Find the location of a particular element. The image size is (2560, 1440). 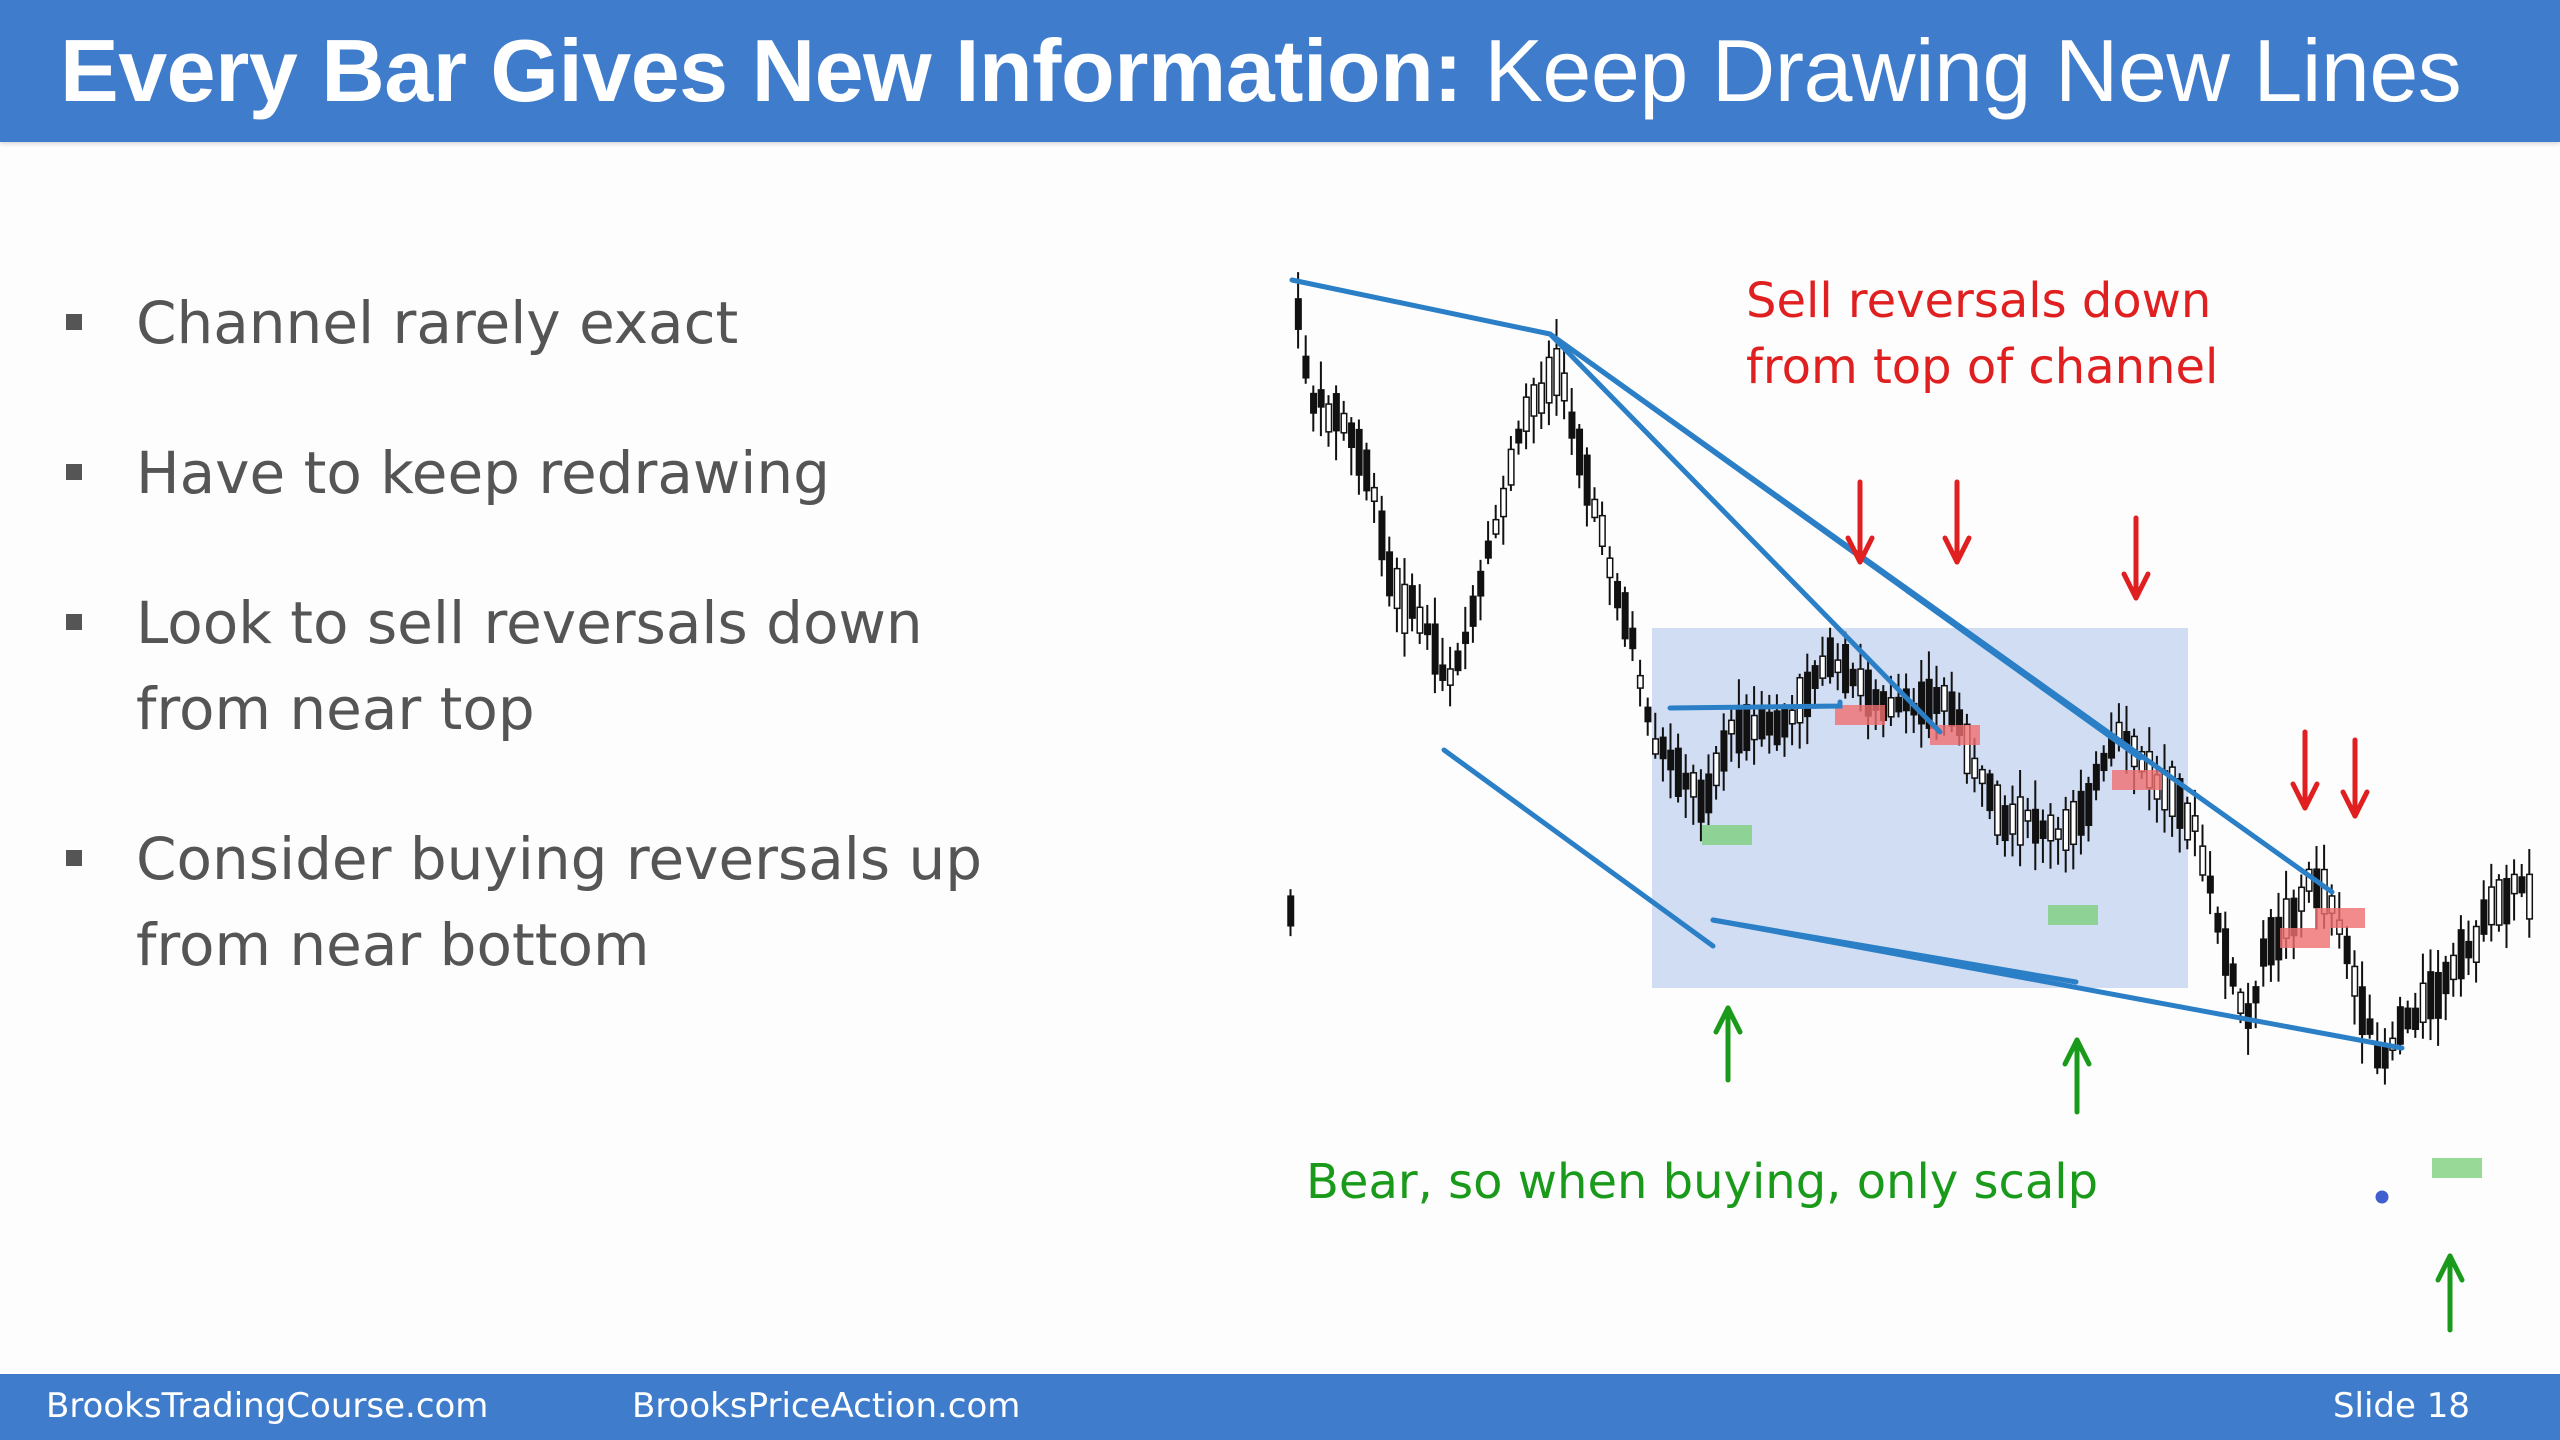

bullet-item: Have to keep redrawing is located at coordinates (560, 473).